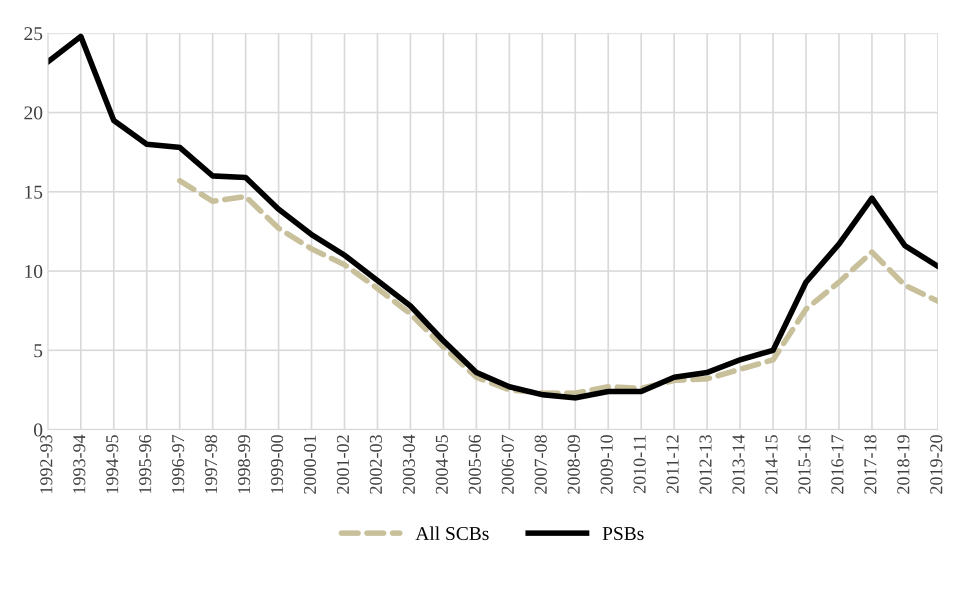  I want to click on x-tick-label: 2006-07, so click(508, 464).